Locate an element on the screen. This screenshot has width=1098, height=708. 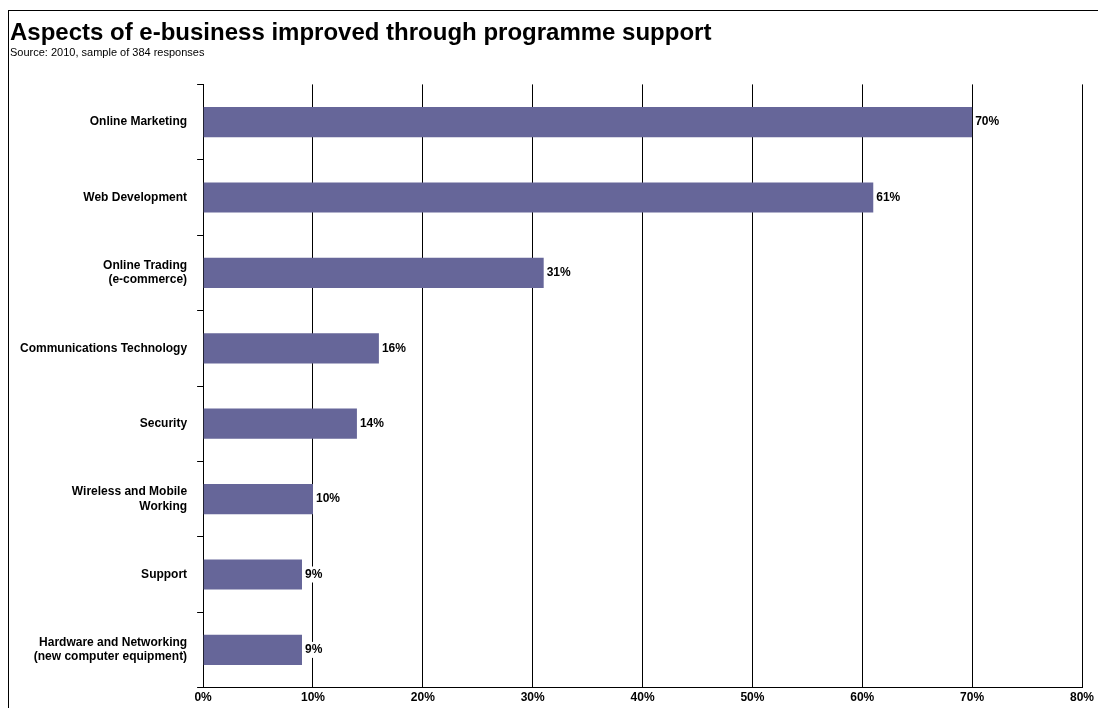
y-tick-label: Online Trading (e-commerce) is located at coordinates (145, 272).